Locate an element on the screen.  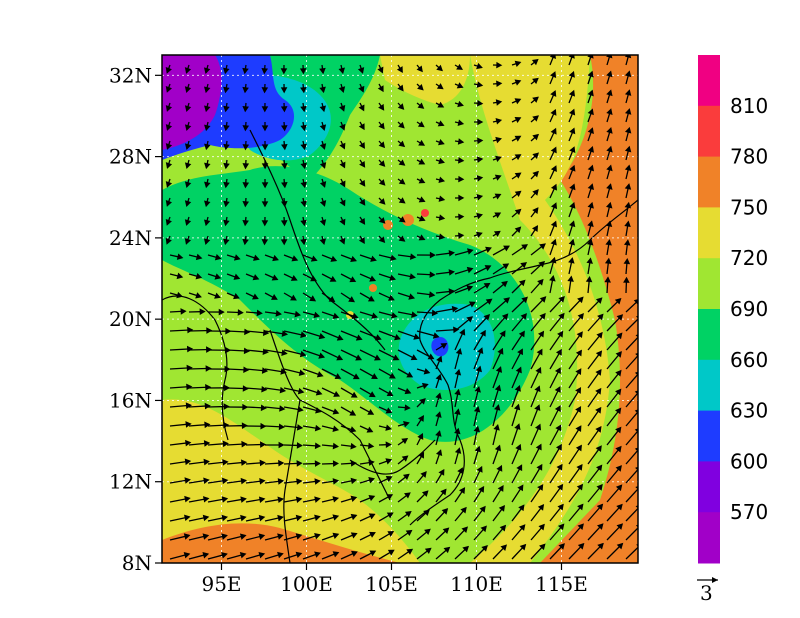
border-c is located at coordinates (392, 457).